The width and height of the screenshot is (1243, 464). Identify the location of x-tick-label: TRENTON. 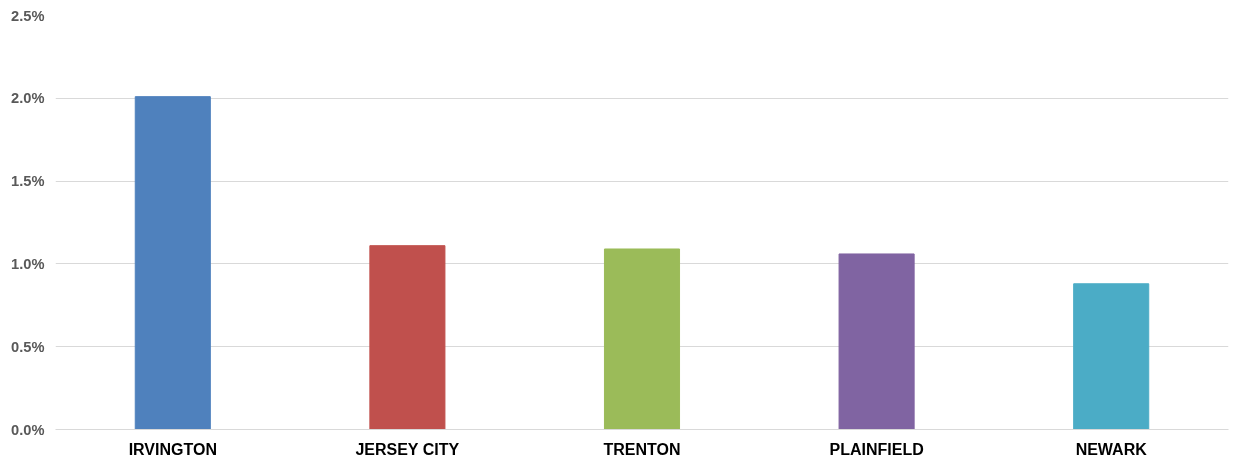
(642, 449).